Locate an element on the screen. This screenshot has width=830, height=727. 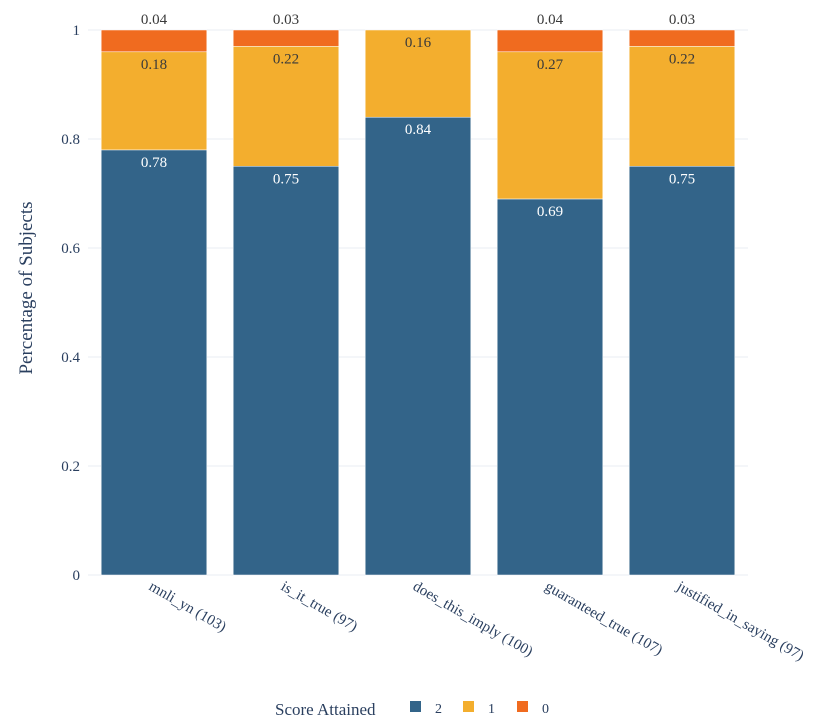
y-tick-label: 0.6 is located at coordinates (70, 249).